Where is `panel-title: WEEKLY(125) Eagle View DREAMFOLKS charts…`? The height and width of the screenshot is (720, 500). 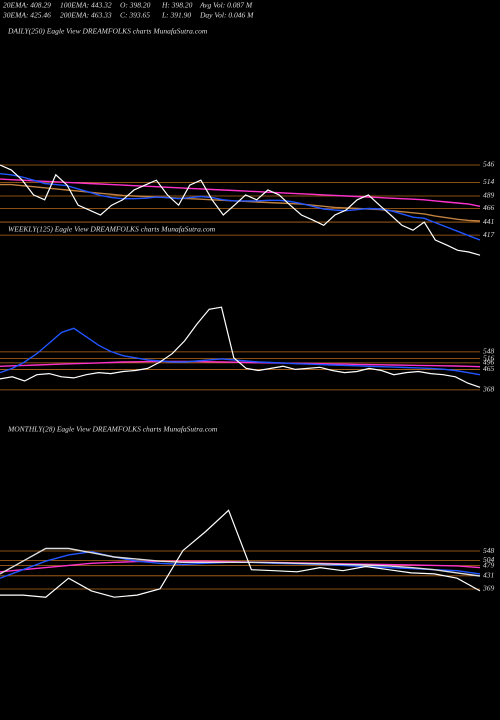
panel-title: WEEKLY(125) Eagle View DREAMFOLKS charts… is located at coordinates (112, 229).